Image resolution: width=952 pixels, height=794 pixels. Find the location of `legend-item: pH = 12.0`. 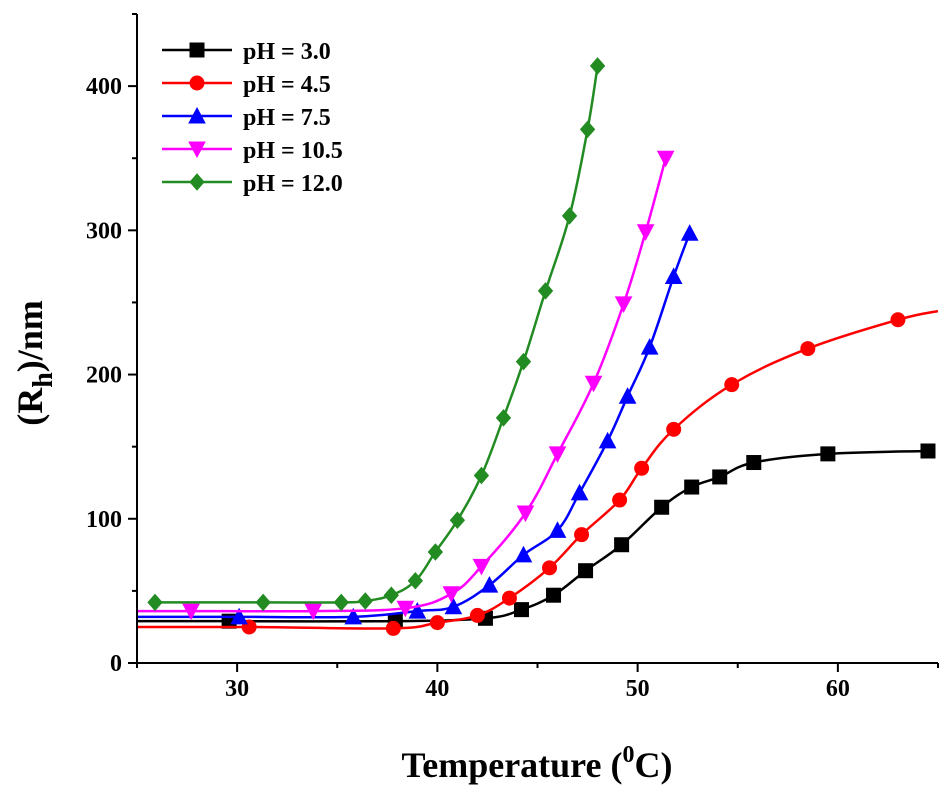

legend-item: pH = 12.0 is located at coordinates (252, 184).